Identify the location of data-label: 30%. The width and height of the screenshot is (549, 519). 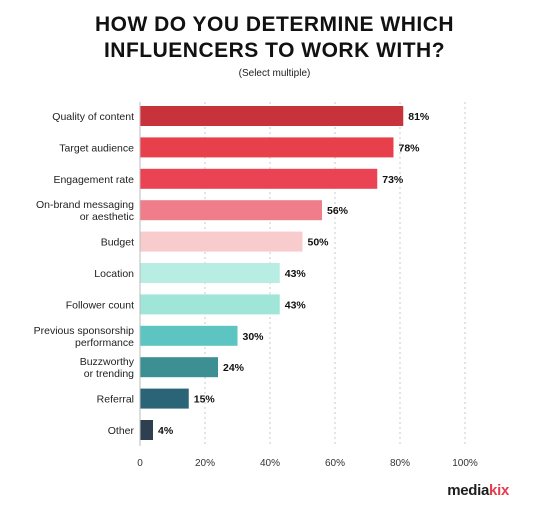
(254, 337).